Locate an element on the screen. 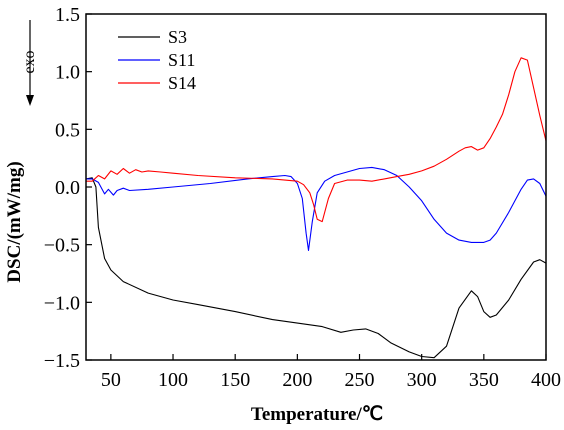 Image resolution: width=564 pixels, height=430 pixels. y-tick-label: −0.5 is located at coordinates (62, 246).